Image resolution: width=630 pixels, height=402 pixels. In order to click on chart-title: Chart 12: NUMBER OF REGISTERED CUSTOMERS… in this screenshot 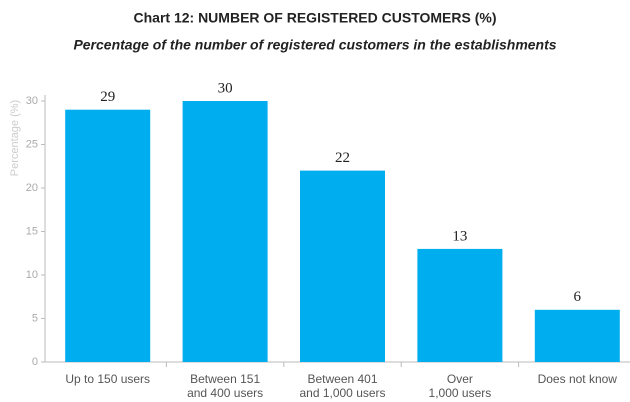, I will do `click(315, 18)`.